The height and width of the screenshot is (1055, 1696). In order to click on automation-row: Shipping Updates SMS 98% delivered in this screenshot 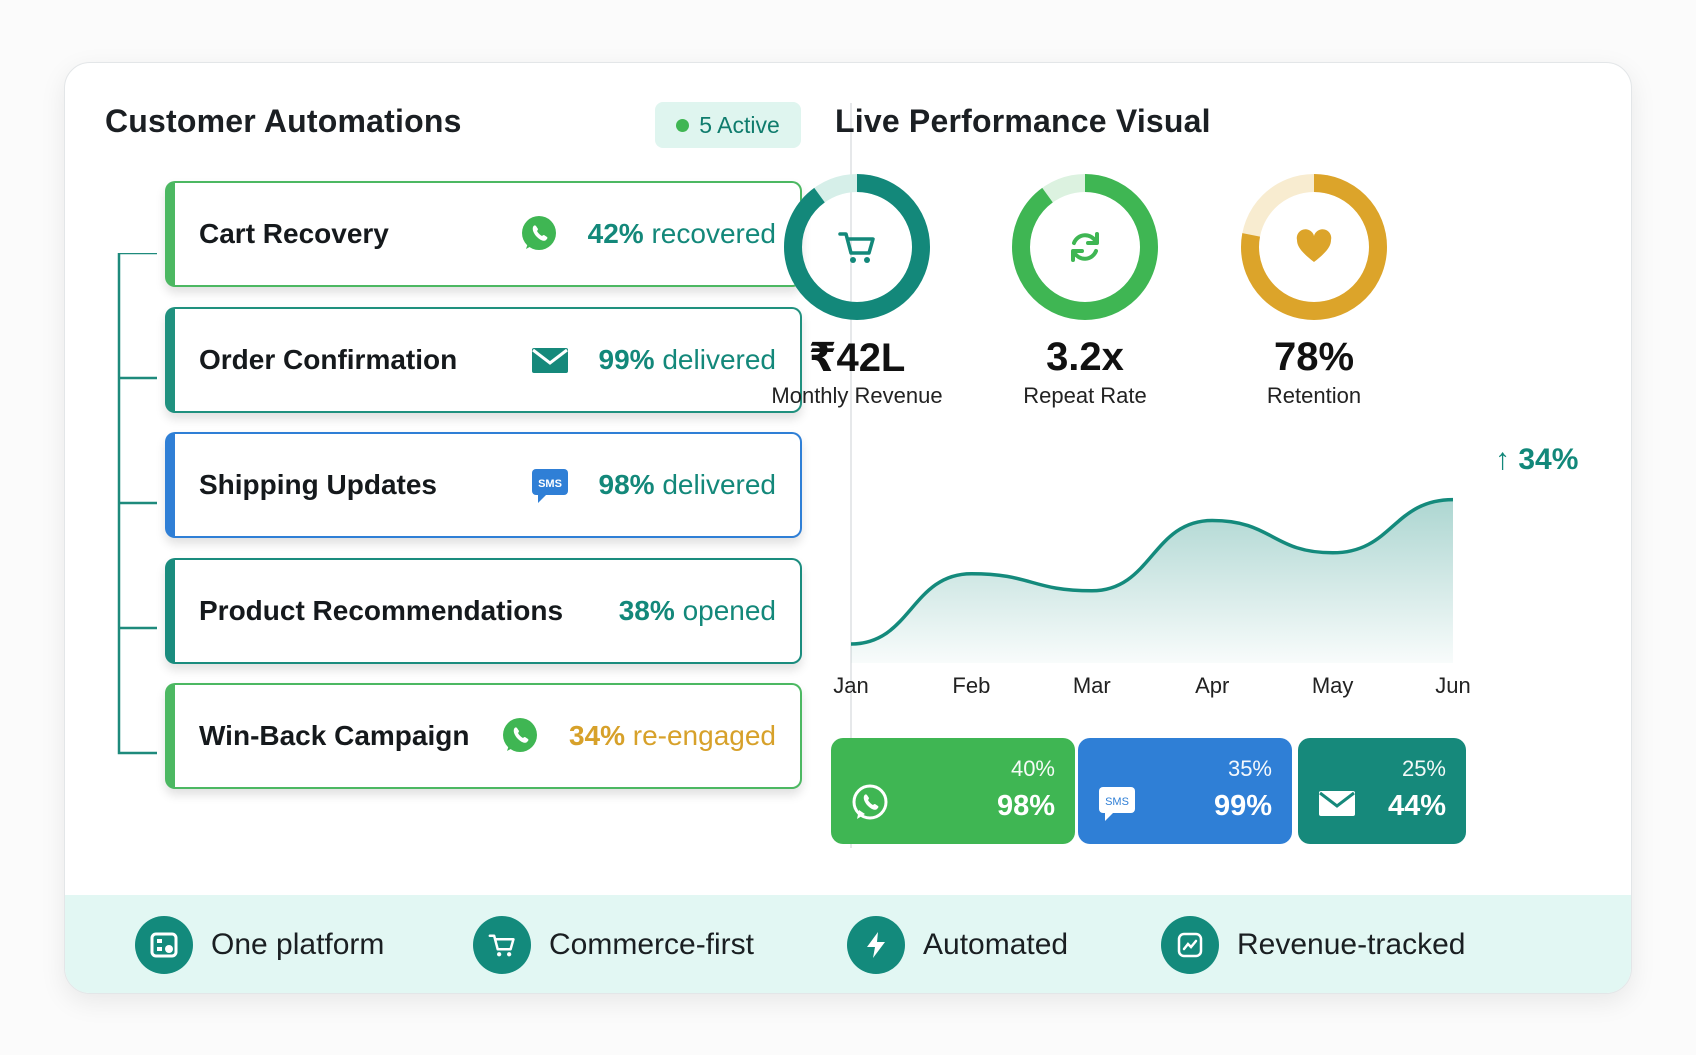, I will do `click(483, 485)`.